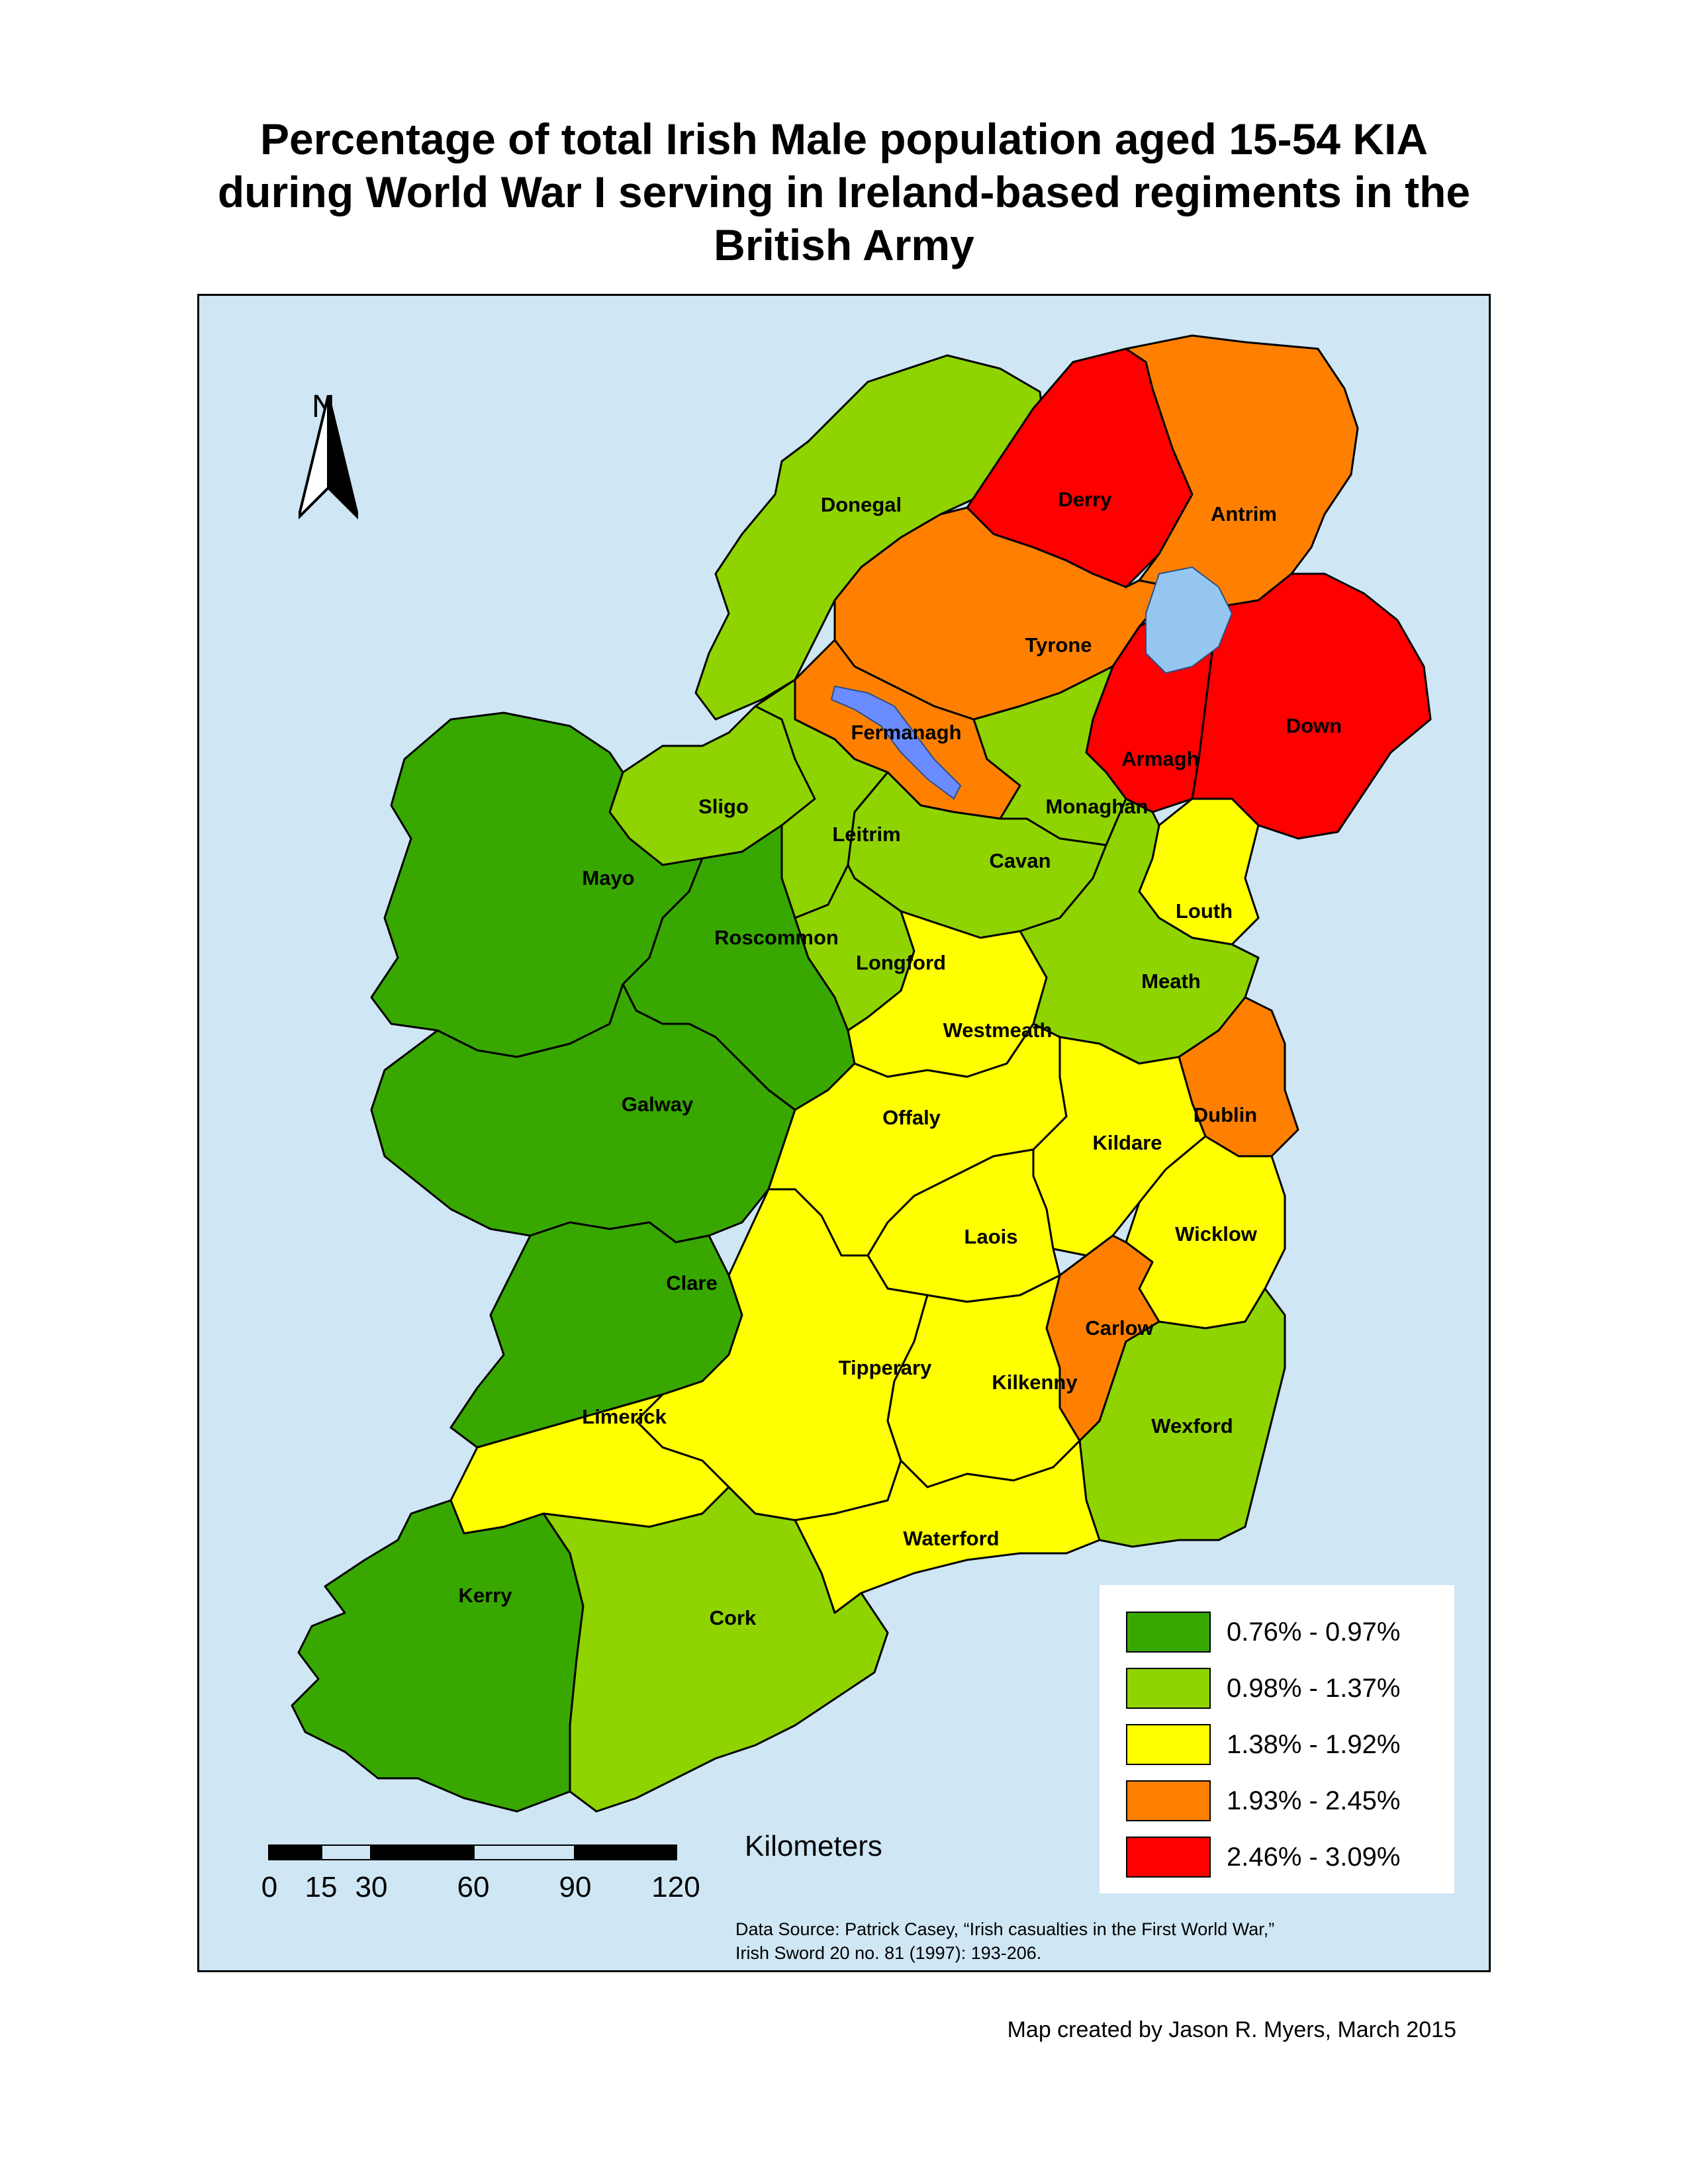 This screenshot has width=1688, height=2184. What do you see at coordinates (715, 1649) in the screenshot?
I see `county-cork` at bounding box center [715, 1649].